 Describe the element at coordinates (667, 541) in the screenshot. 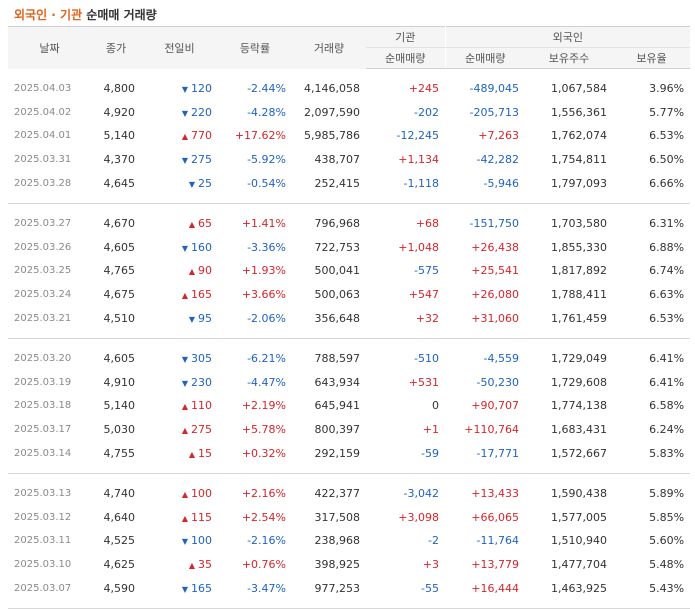

I see `ratio-cell: 5.60%` at that location.